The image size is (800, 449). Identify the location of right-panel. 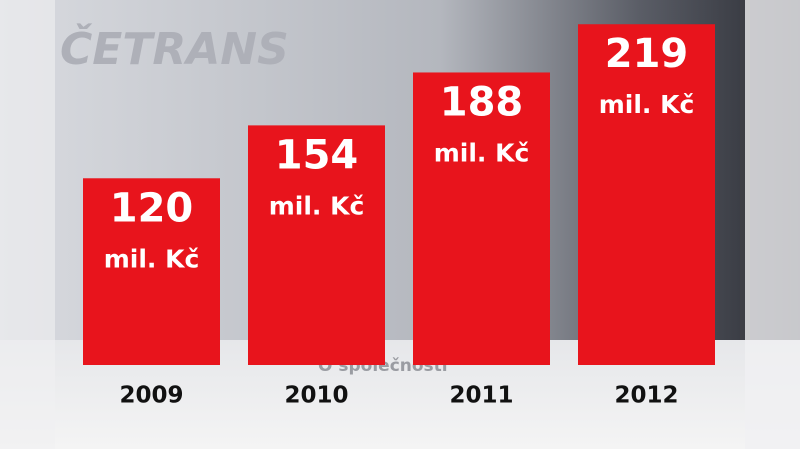
(772, 224).